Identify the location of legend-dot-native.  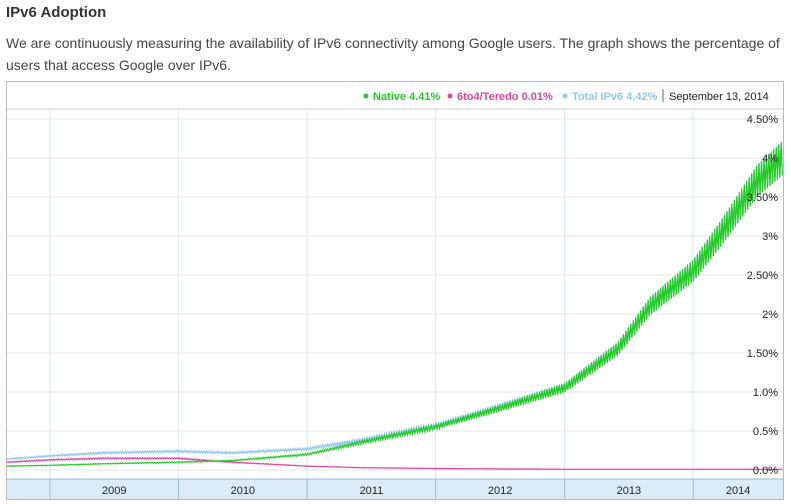
(366, 96).